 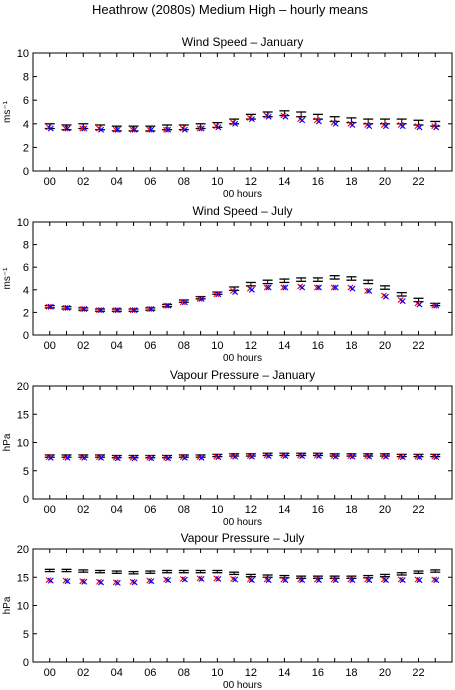 I want to click on y-tick-label: 4, so click(x=26, y=125).